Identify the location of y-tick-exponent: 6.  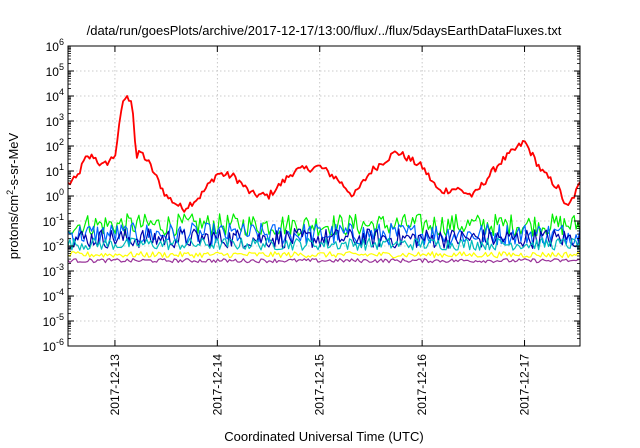
(61, 42).